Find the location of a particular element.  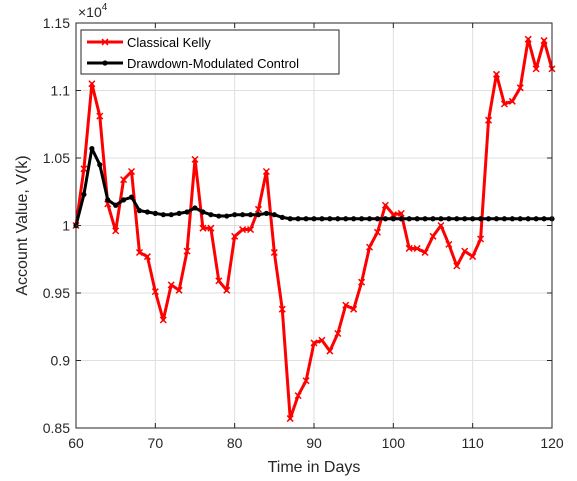

legend-marker-dot is located at coordinates (104, 62).